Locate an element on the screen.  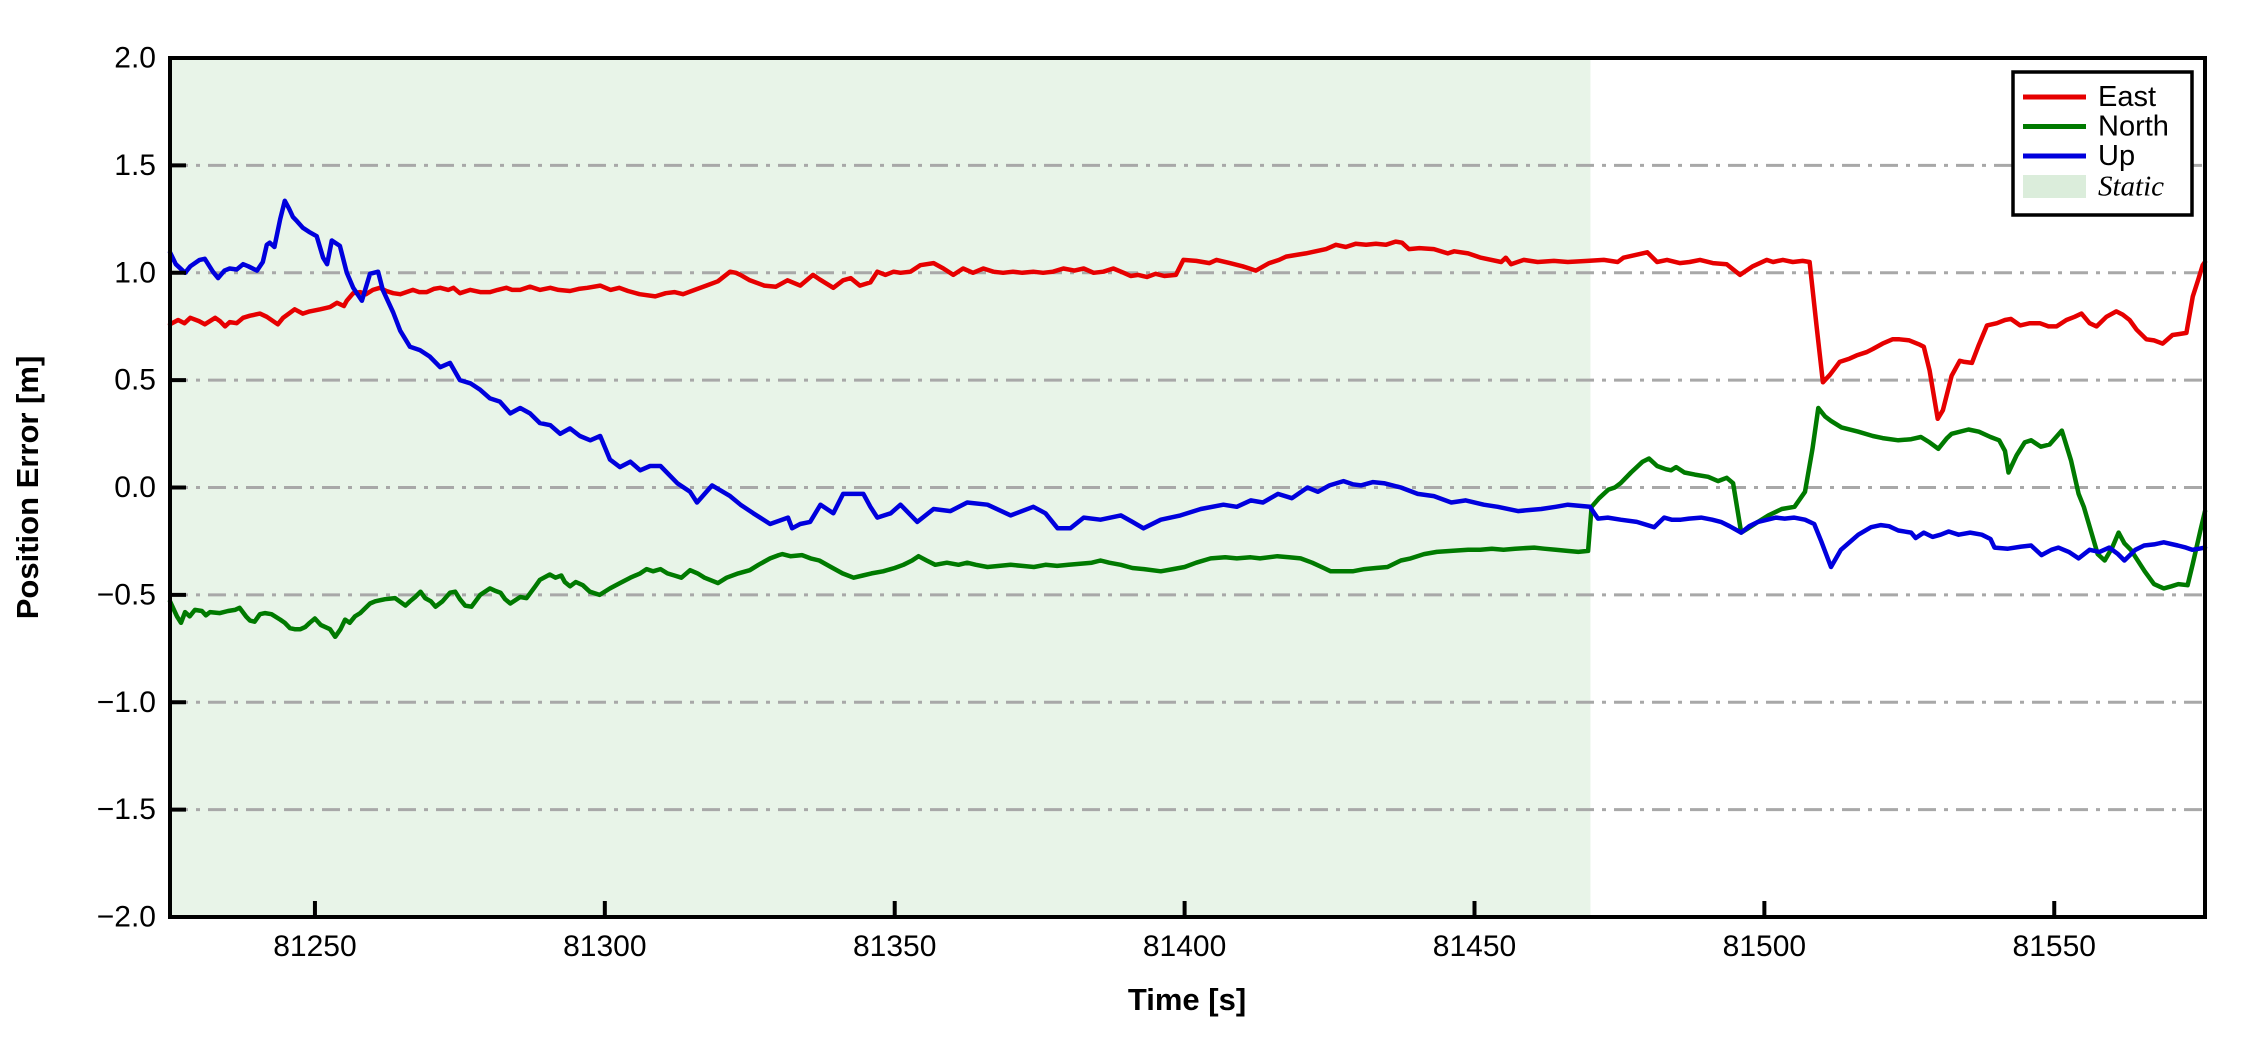
x-tick-label-81500: 81500 is located at coordinates (1764, 946).